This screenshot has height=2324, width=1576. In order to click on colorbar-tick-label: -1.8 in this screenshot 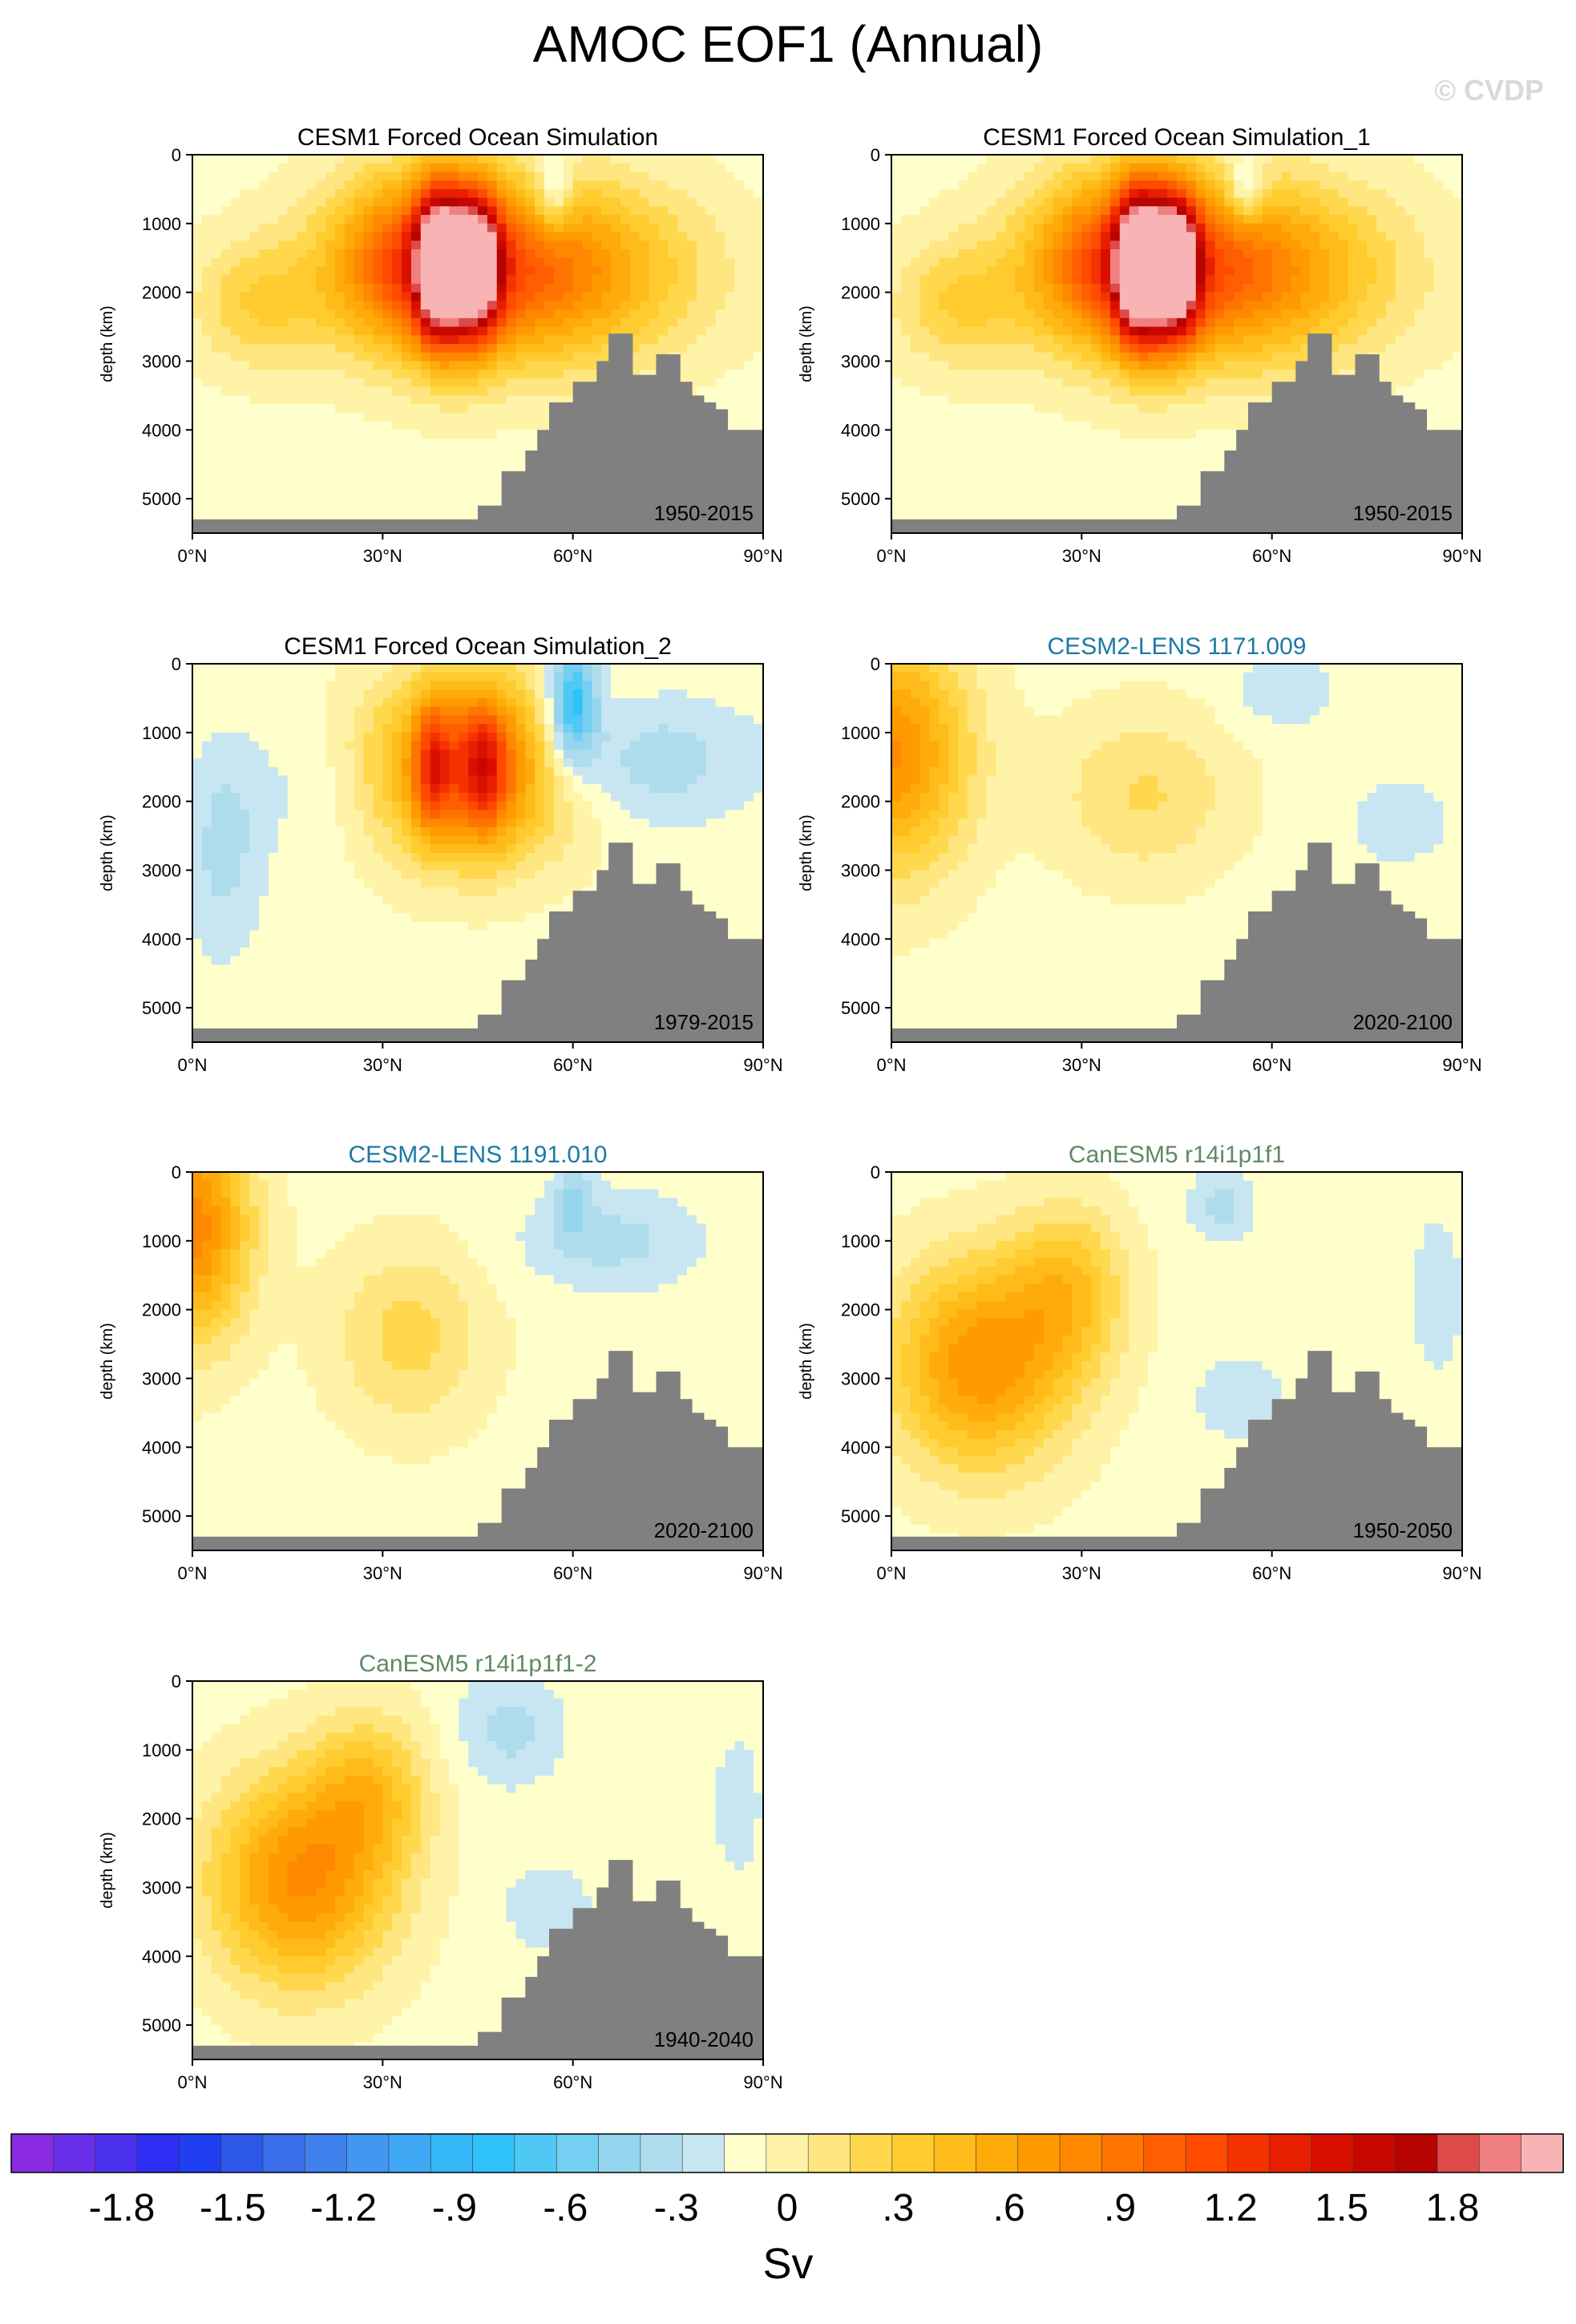, I will do `click(122, 2208)`.